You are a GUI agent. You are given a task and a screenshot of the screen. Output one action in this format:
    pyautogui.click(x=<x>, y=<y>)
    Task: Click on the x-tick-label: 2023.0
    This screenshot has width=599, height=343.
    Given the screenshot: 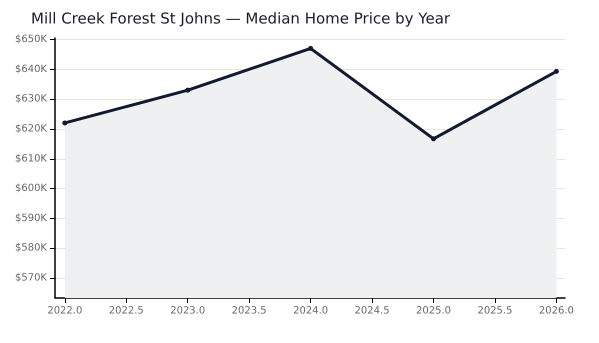 What is the action you would take?
    pyautogui.click(x=188, y=311)
    